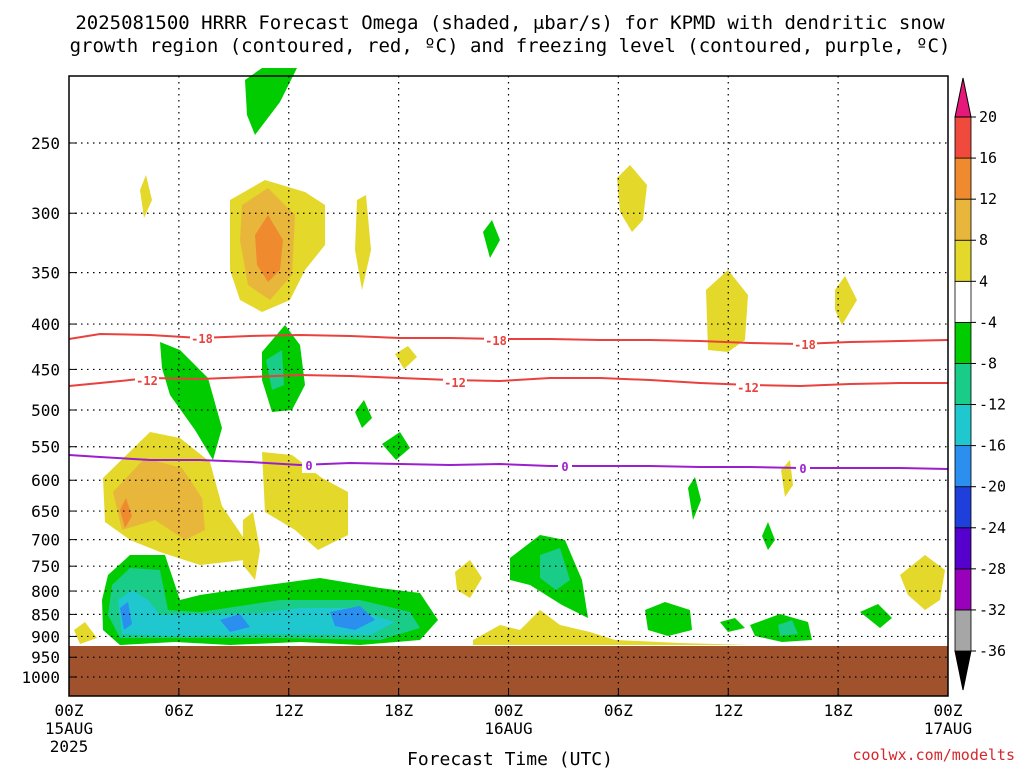 The height and width of the screenshot is (768, 1024). I want to click on colorbar-label: -12, so click(992, 405).